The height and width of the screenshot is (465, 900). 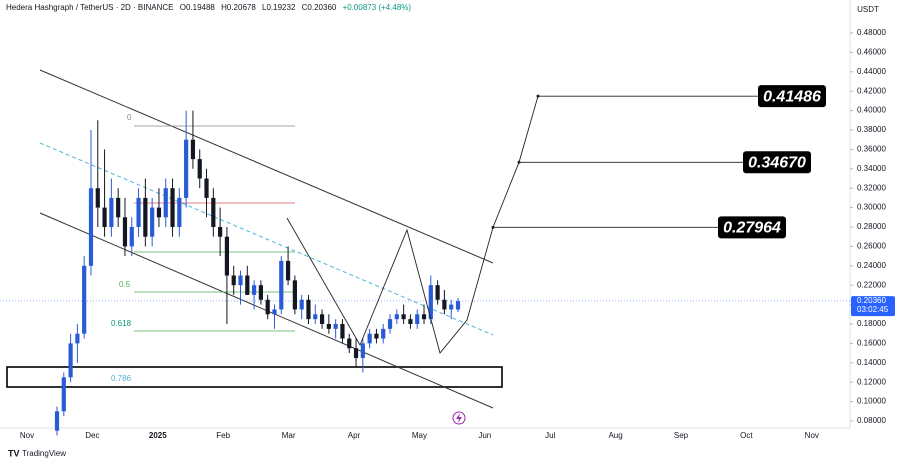 What do you see at coordinates (354, 435) in the screenshot?
I see `x-tick-label: Apr` at bounding box center [354, 435].